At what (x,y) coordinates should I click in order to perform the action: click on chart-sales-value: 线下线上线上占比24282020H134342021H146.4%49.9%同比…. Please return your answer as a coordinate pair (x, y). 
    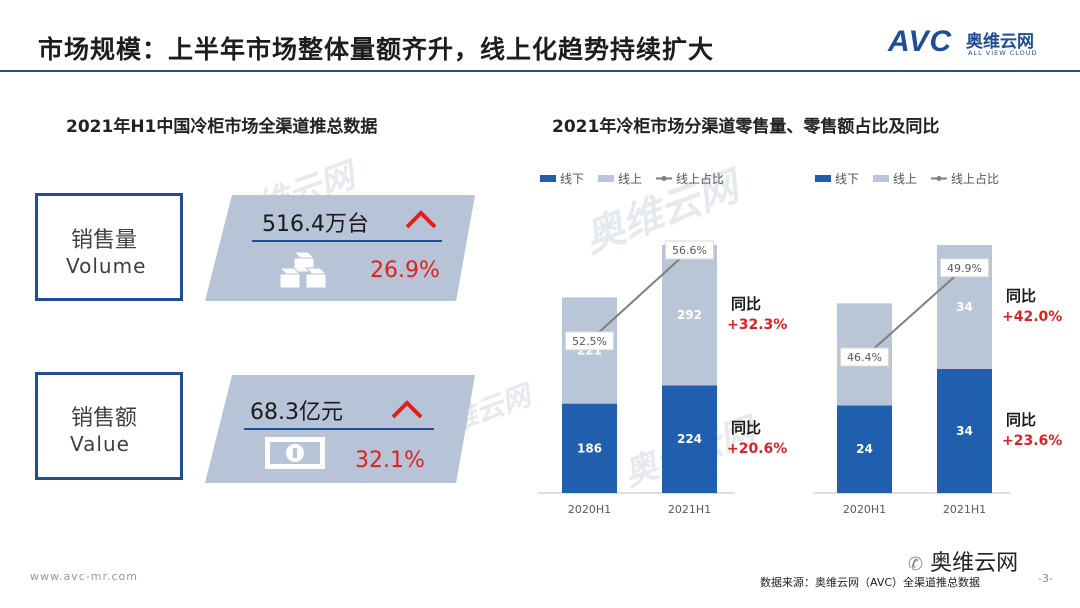
    Looking at the image, I should click on (937, 343).